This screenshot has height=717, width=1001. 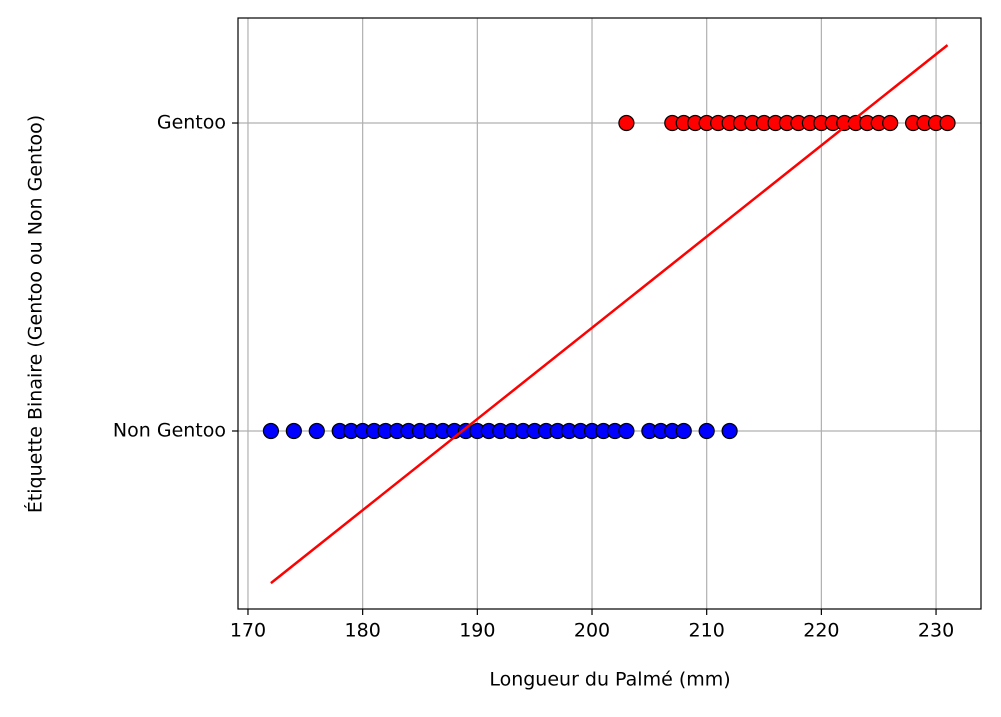 What do you see at coordinates (592, 631) in the screenshot?
I see `x-tick-label: 200` at bounding box center [592, 631].